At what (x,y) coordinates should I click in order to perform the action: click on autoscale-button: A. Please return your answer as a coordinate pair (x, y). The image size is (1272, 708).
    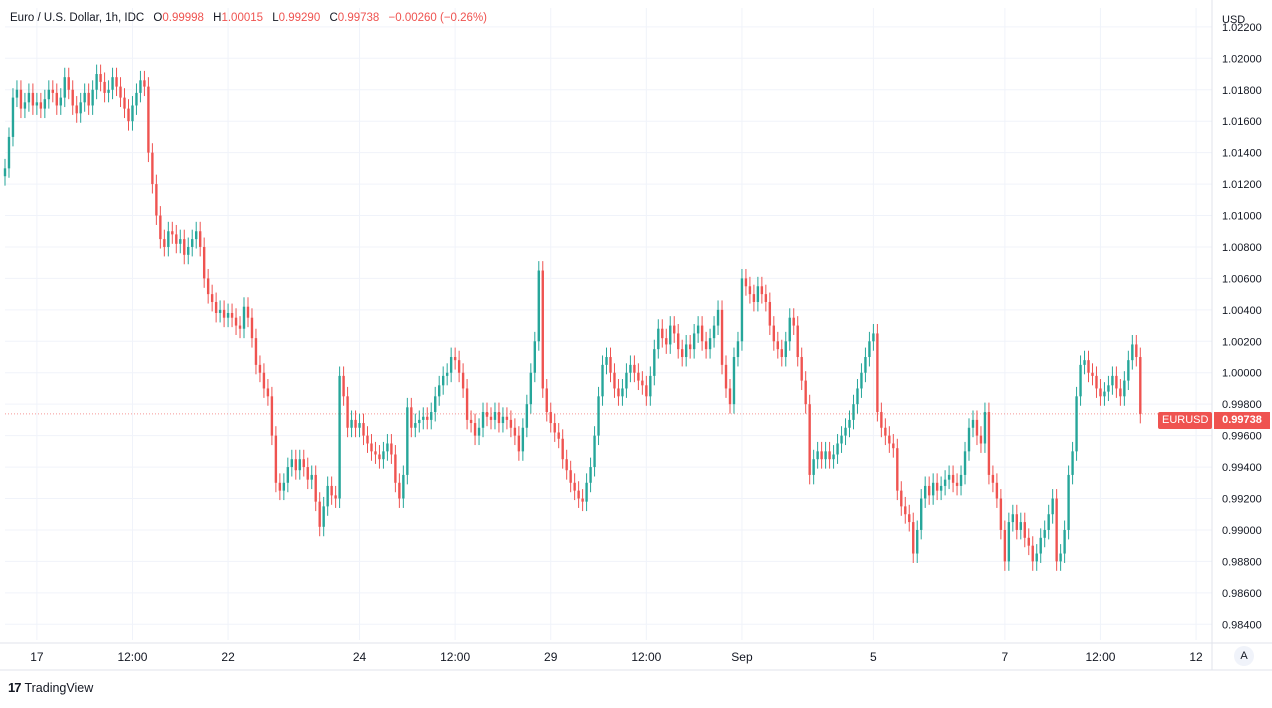
    Looking at the image, I should click on (1244, 656).